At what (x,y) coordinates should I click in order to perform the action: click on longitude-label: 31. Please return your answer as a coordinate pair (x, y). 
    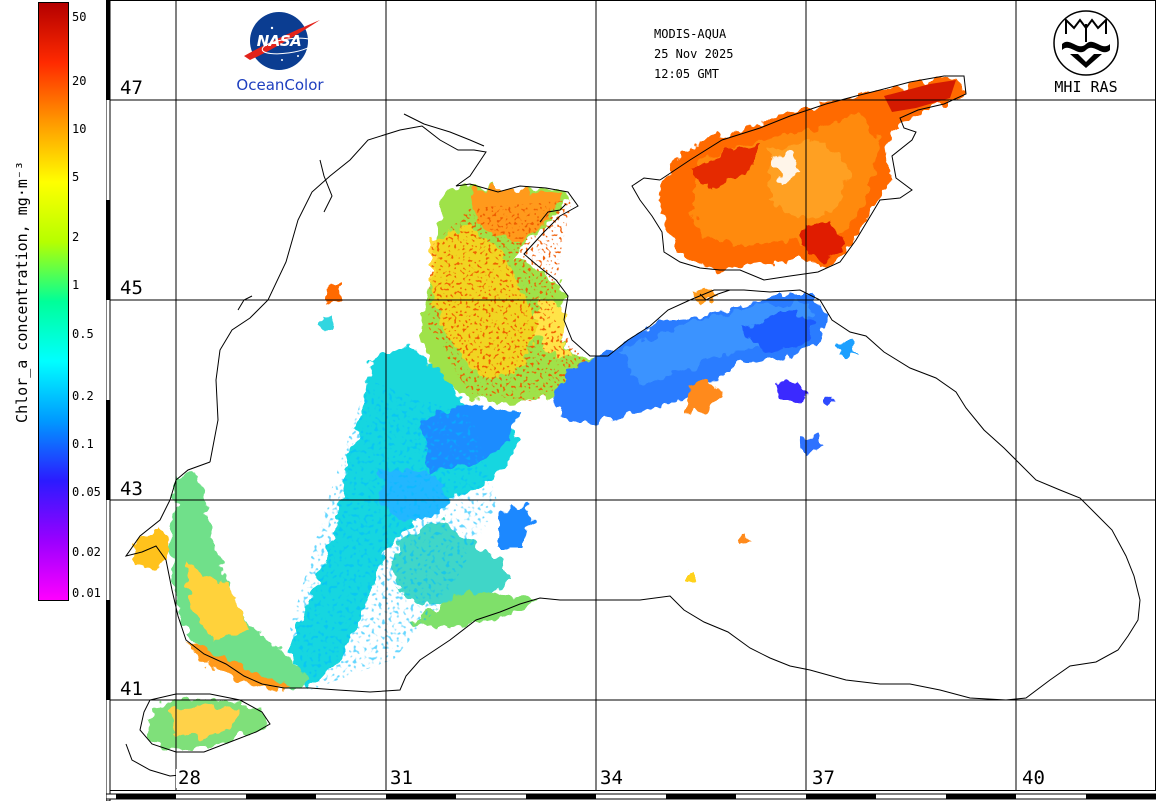
    Looking at the image, I should click on (401, 778).